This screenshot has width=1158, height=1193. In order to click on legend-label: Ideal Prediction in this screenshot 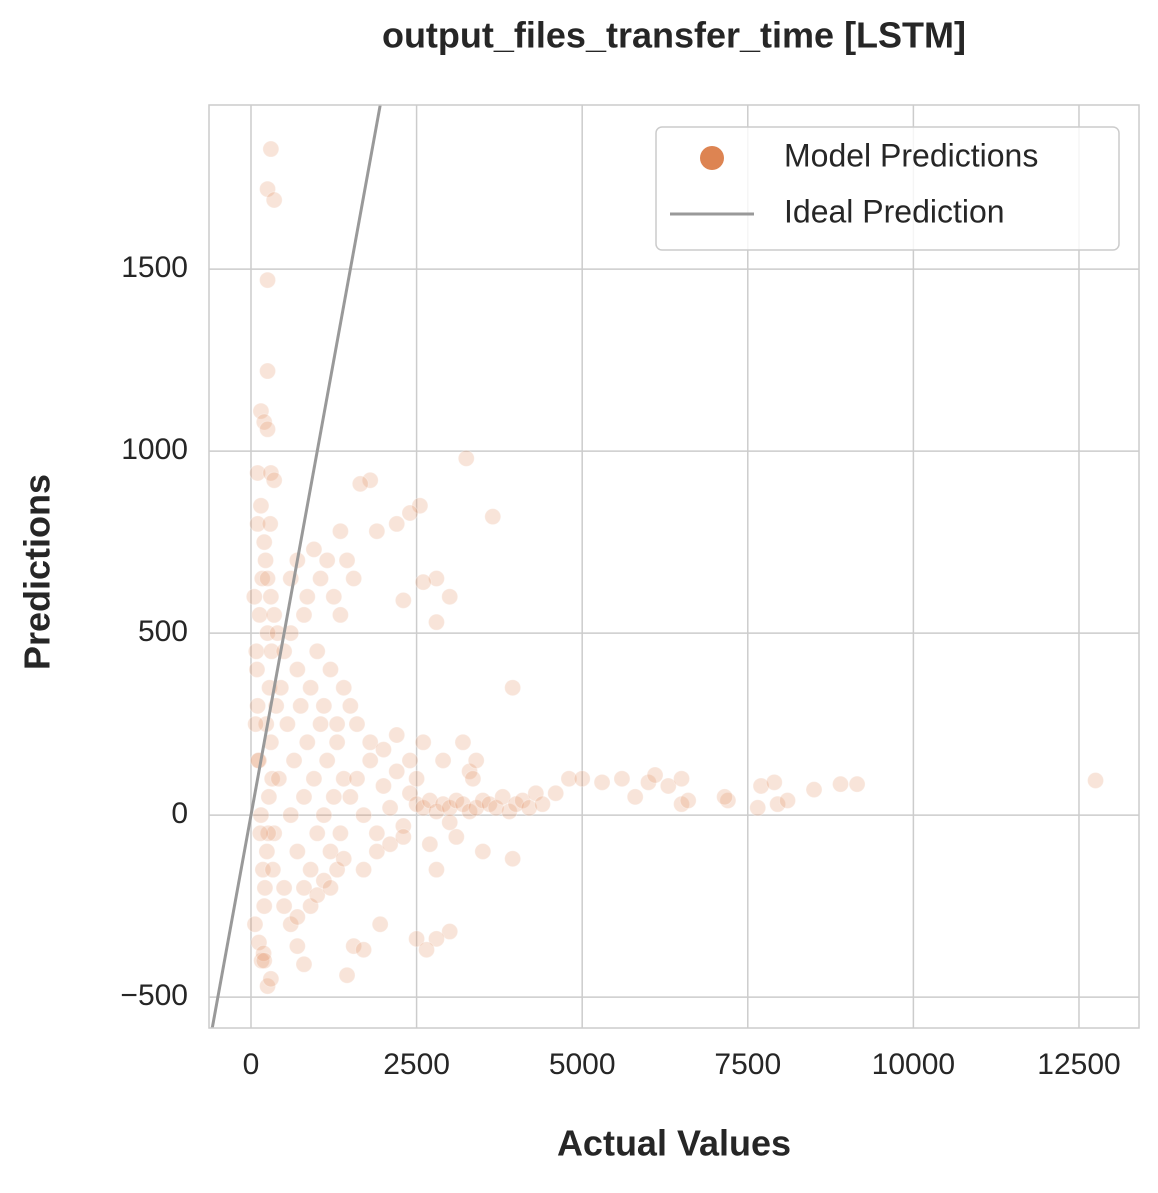, I will do `click(894, 211)`.